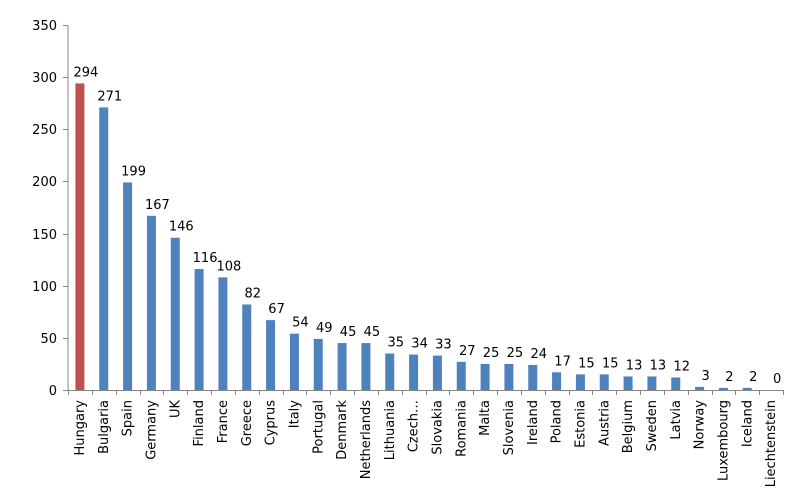 This screenshot has width=800, height=503. Describe the element at coordinates (771, 443) in the screenshot. I see `category-label: Liechtenstein` at that location.